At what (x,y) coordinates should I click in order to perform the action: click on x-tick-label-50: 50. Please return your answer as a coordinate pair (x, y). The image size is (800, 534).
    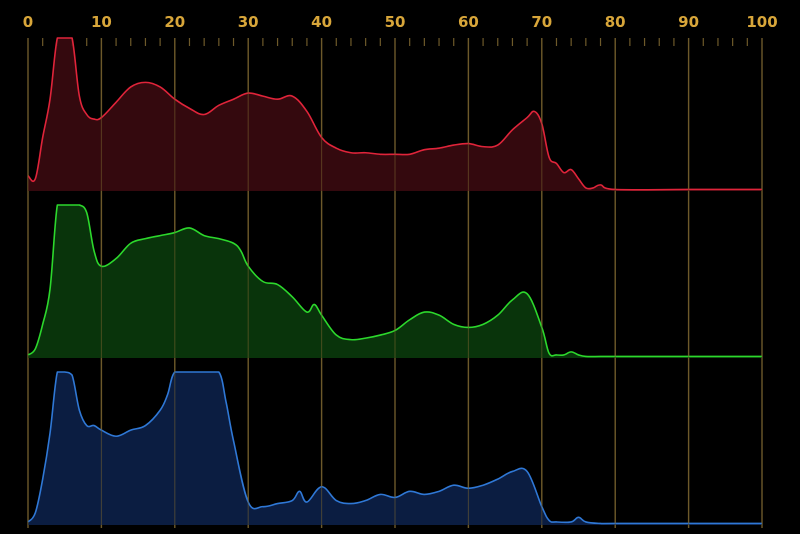
    Looking at the image, I should click on (395, 22).